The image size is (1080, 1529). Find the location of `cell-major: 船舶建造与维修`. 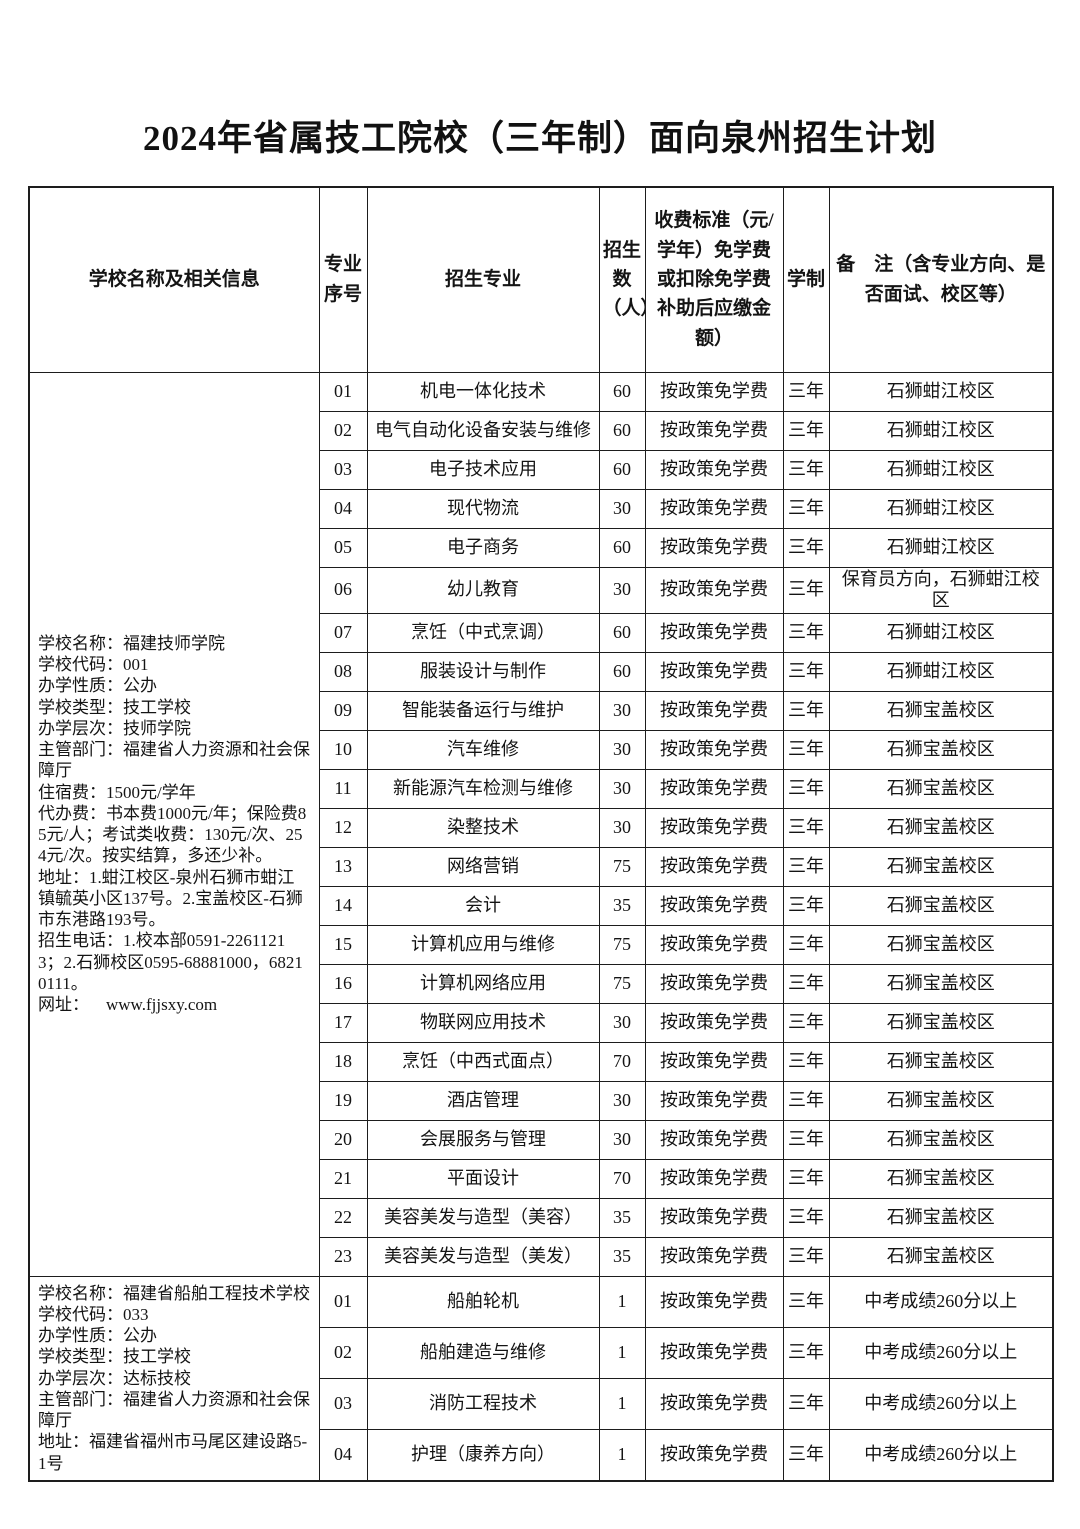

cell-major: 船舶建造与维修 is located at coordinates (483, 1352).